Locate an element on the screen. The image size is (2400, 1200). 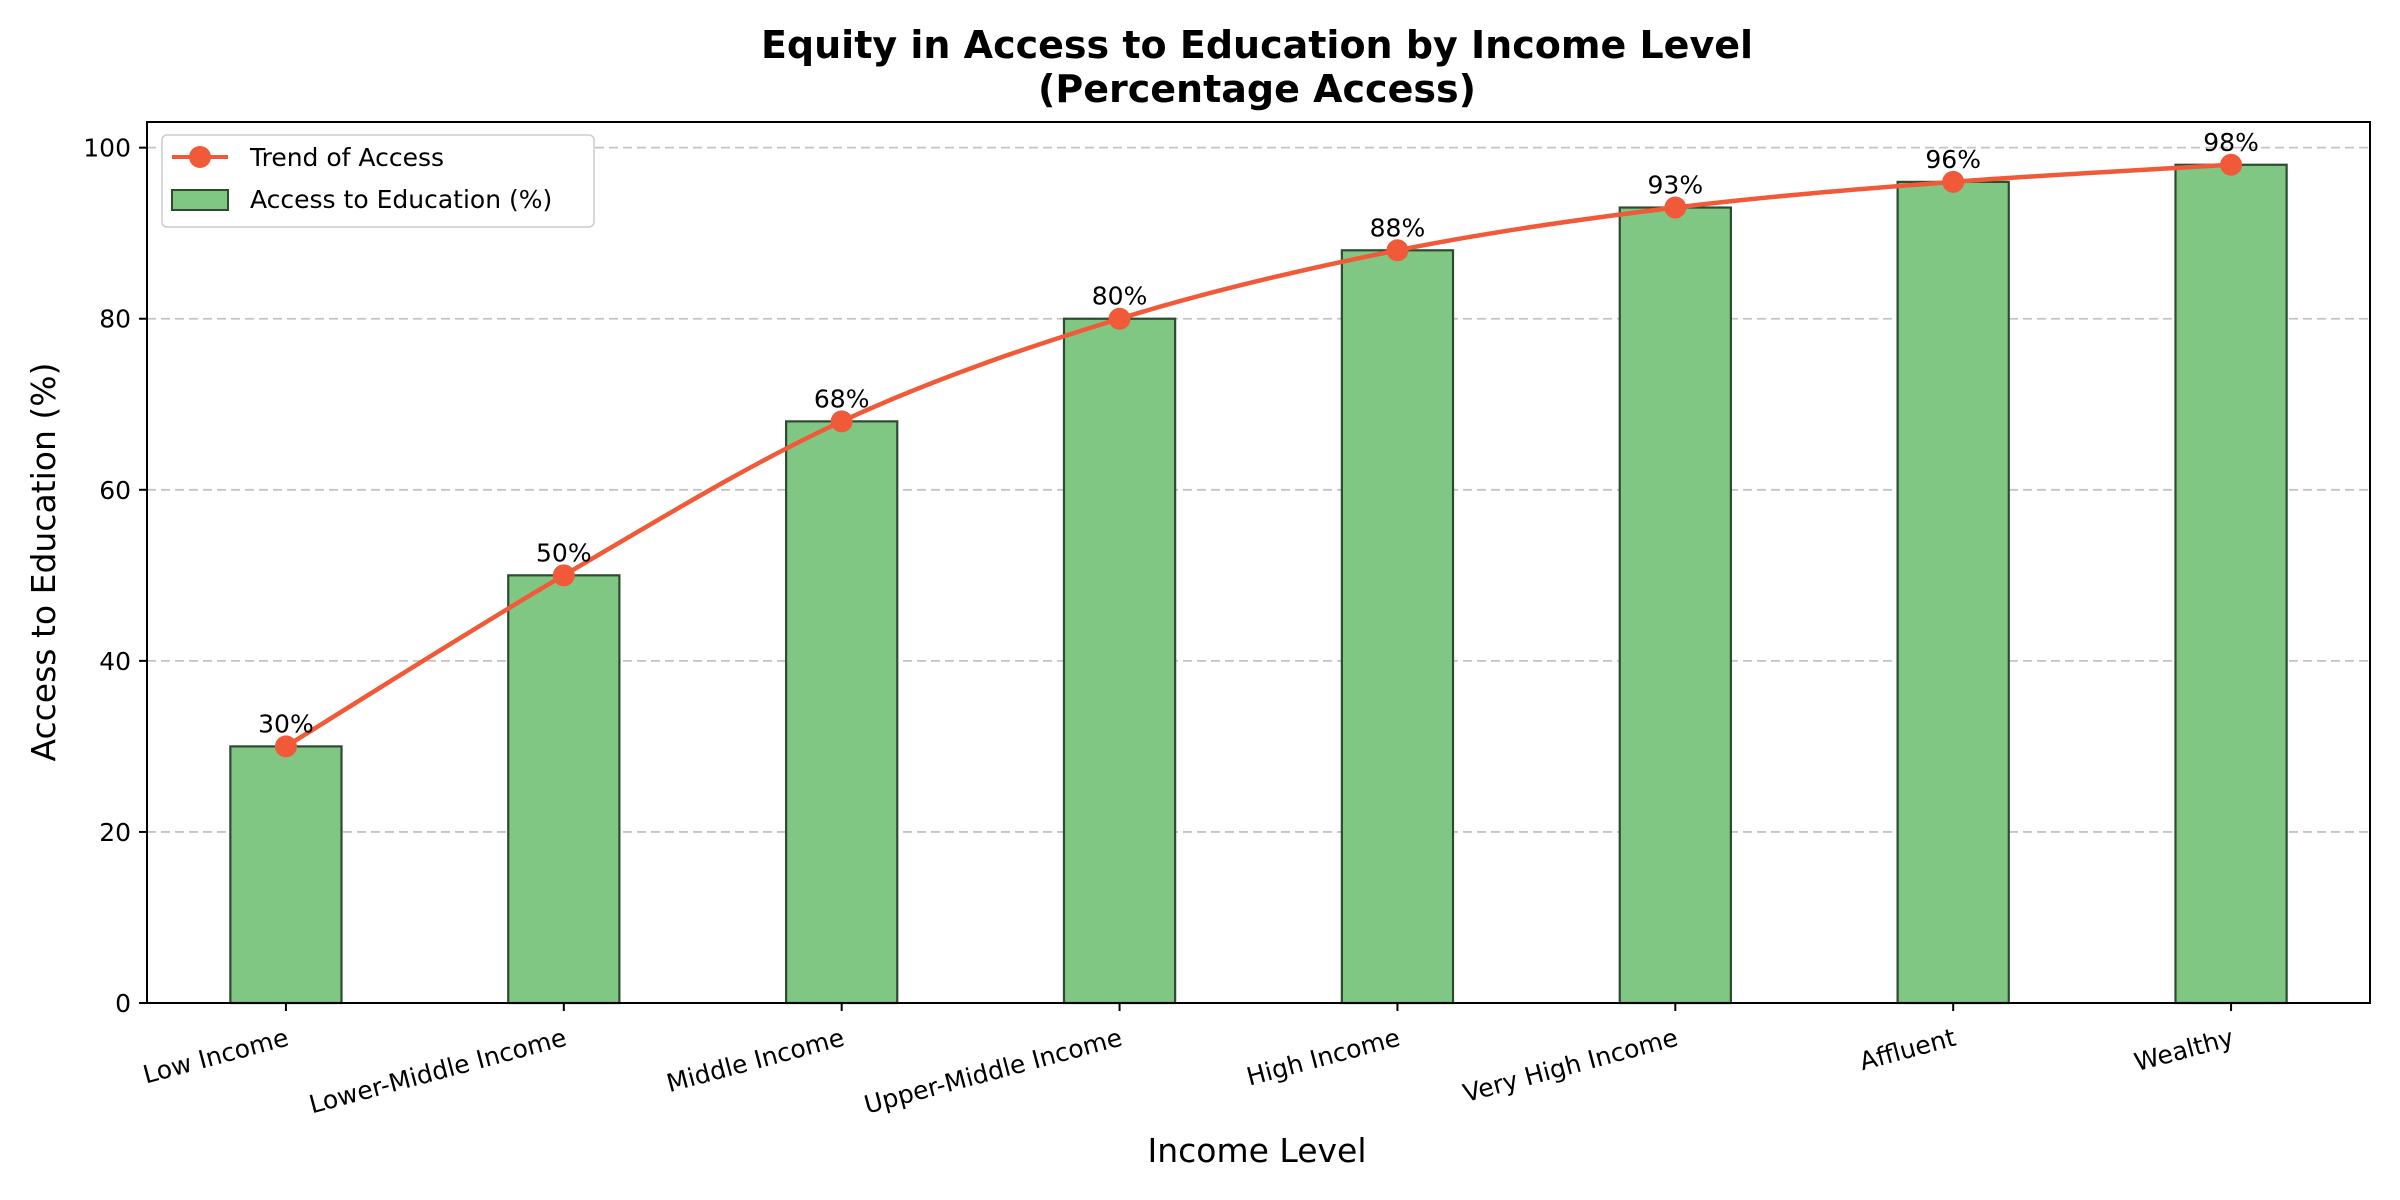
chart-title-line-2: (Percentage Access) is located at coordinates (1257, 89).